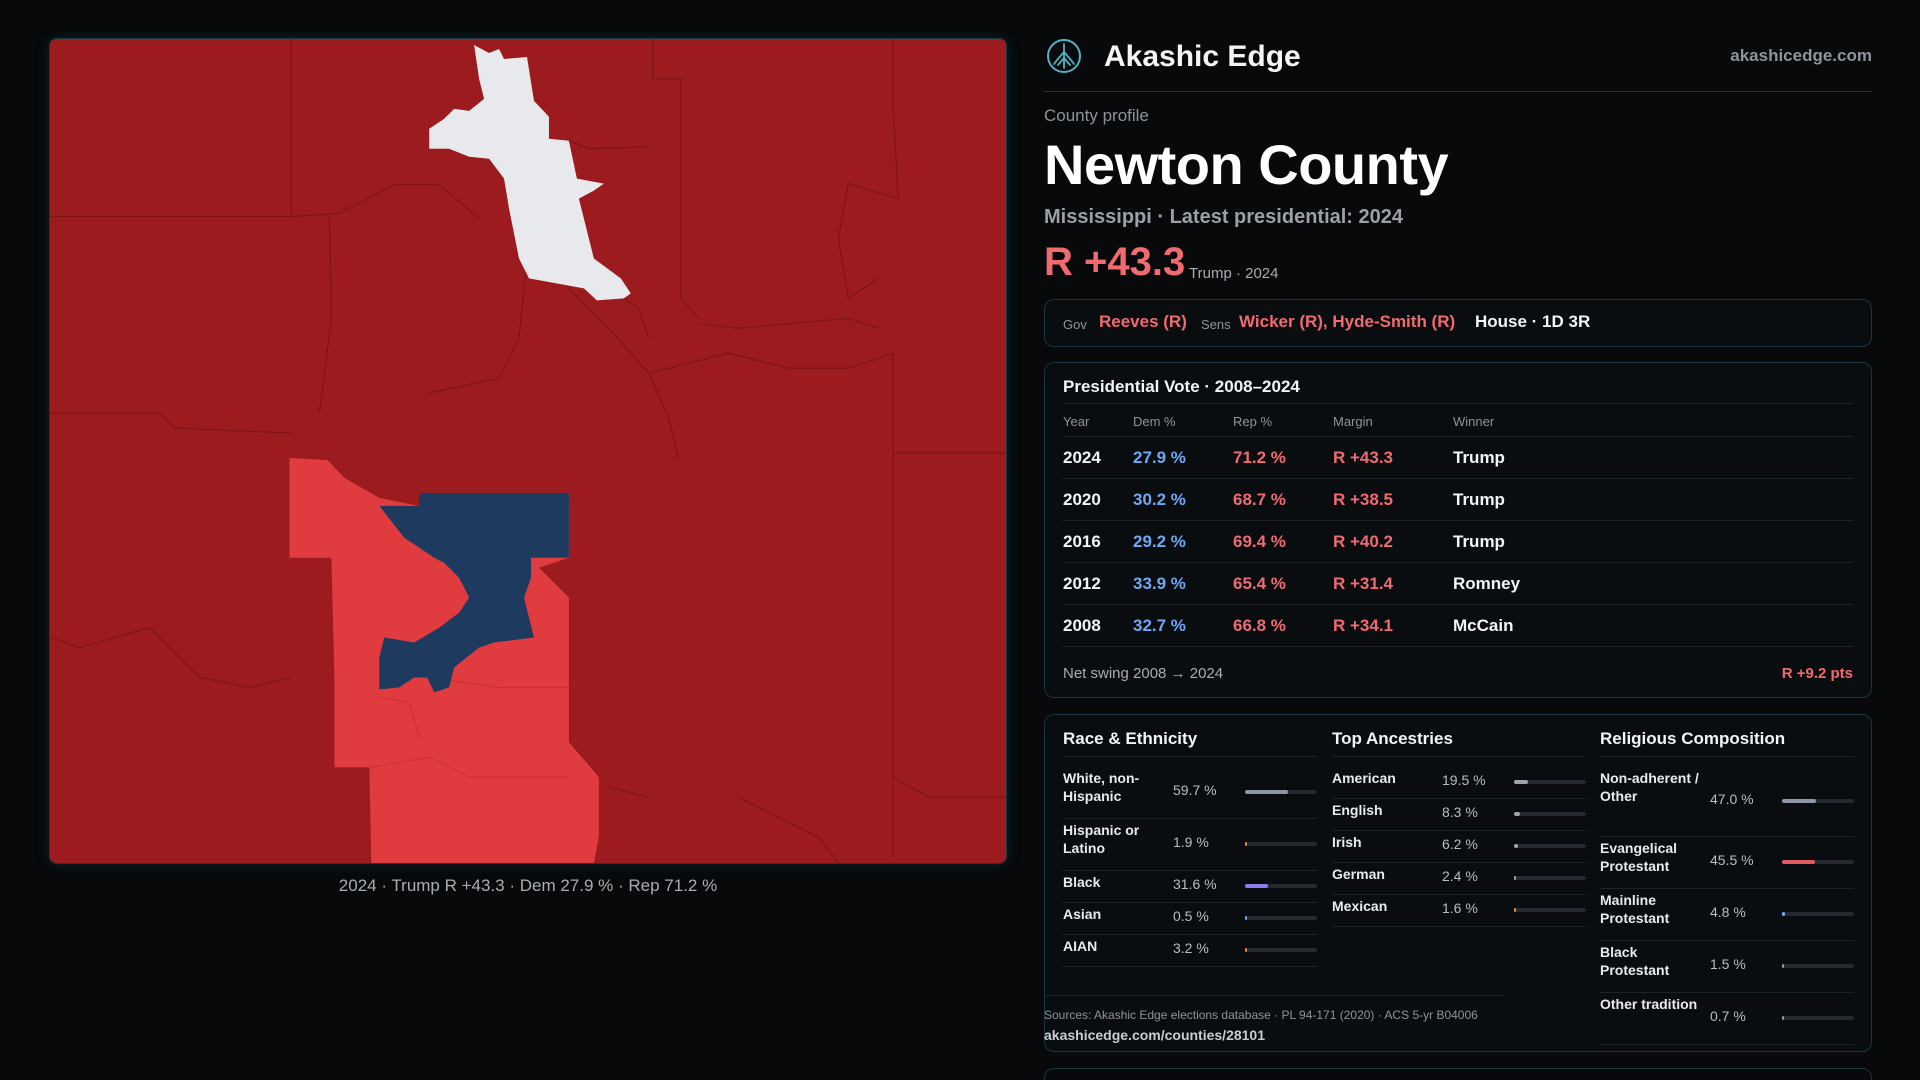 This screenshot has width=1920, height=1080. What do you see at coordinates (1101, 839) in the screenshot?
I see `race-label: Hispanic or Latino` at bounding box center [1101, 839].